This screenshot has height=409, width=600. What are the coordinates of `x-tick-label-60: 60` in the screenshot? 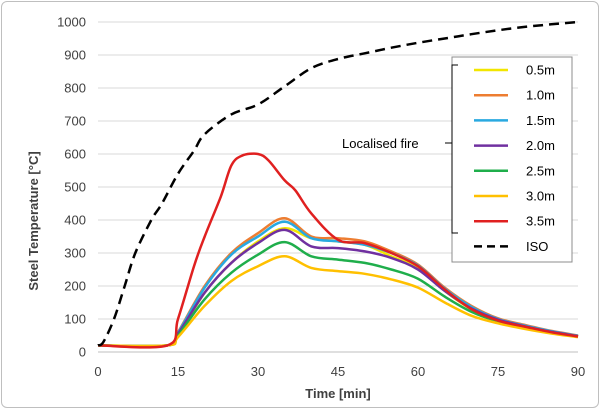 It's located at (418, 371).